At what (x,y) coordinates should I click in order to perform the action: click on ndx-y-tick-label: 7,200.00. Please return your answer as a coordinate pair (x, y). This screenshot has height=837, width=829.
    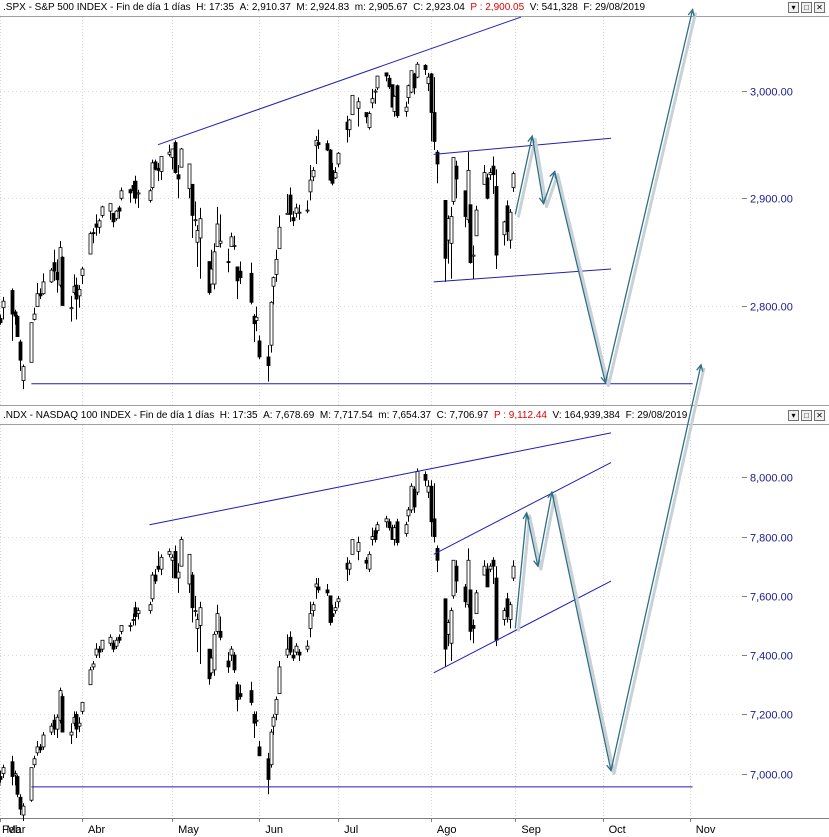
    Looking at the image, I should click on (771, 716).